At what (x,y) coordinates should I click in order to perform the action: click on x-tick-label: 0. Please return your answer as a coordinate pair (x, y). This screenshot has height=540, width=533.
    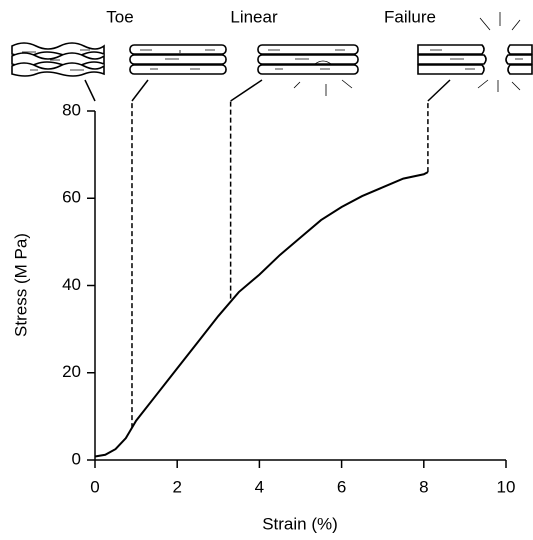
    Looking at the image, I should click on (94, 486).